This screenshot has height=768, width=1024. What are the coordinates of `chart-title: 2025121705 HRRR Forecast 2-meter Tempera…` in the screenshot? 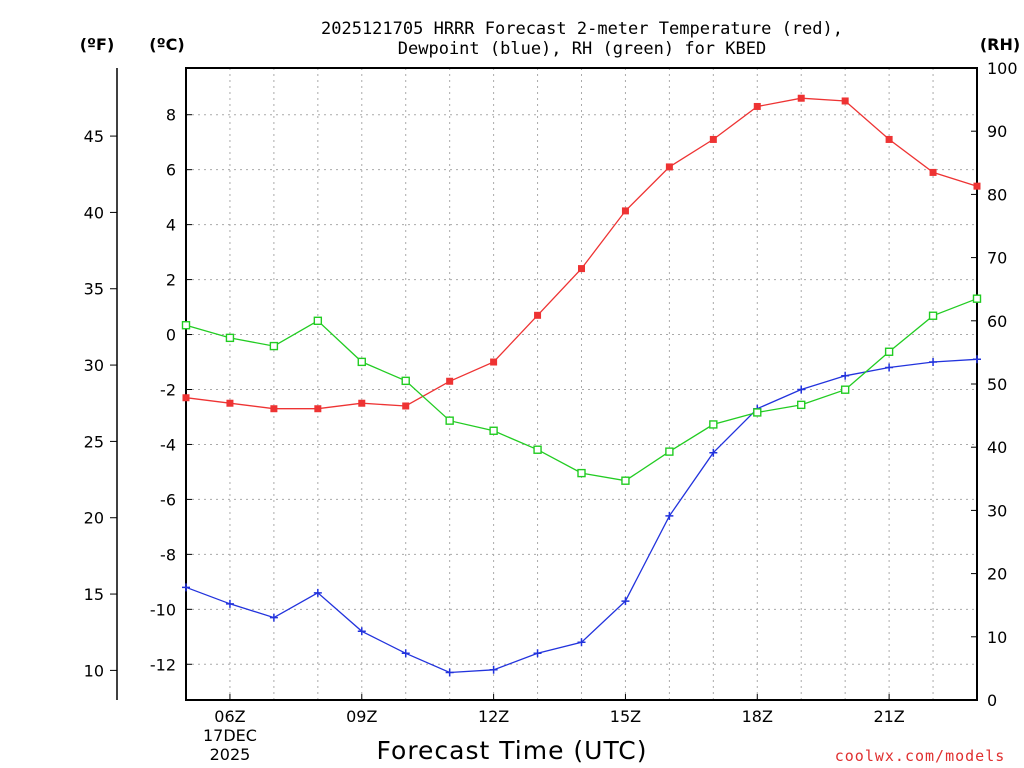 It's located at (582, 39).